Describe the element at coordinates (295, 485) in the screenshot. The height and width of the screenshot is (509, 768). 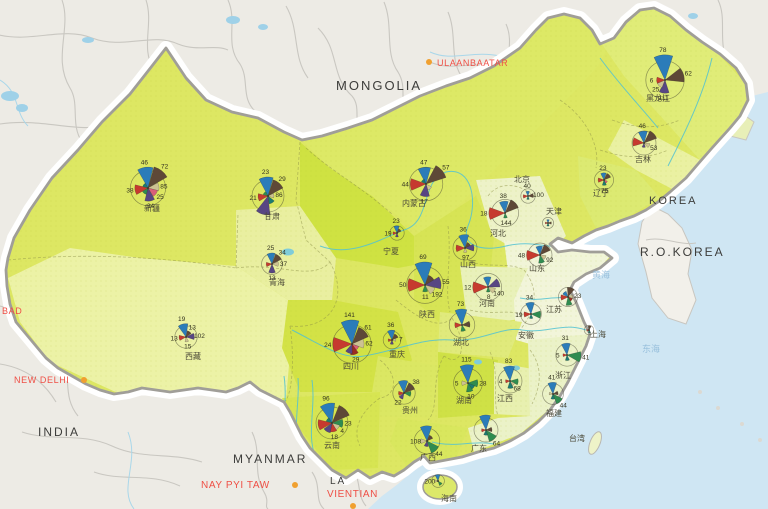
I see `capital-dot-nay-pyi-taw` at that location.